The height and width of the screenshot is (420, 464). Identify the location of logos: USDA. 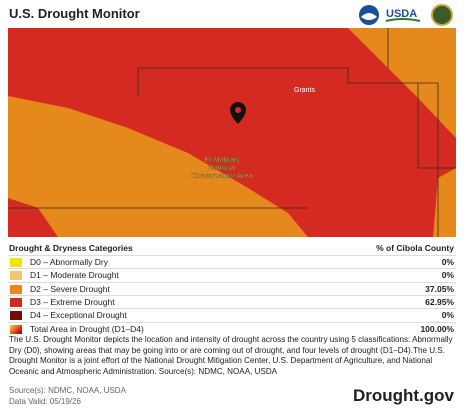
(406, 15).